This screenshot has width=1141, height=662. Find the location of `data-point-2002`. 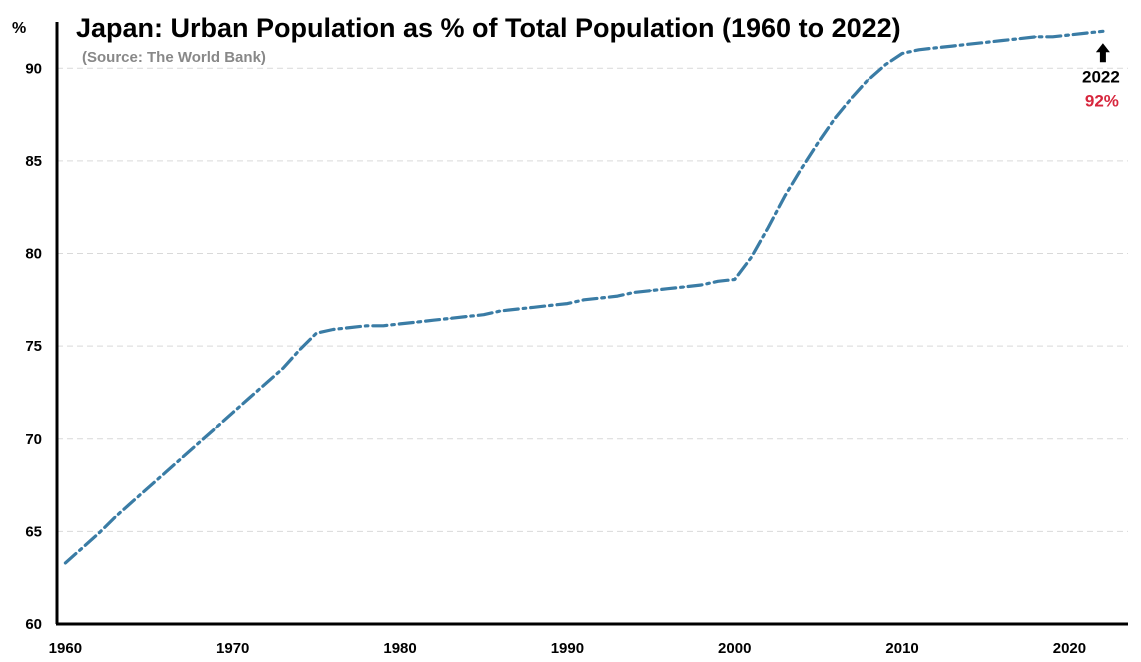

data-point-2002 is located at coordinates (768, 227).